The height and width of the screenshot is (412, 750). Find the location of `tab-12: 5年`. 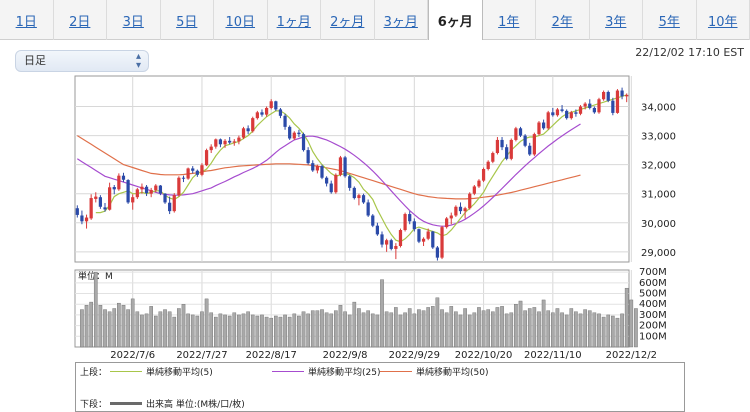

tab-12: 5年 is located at coordinates (670, 20).